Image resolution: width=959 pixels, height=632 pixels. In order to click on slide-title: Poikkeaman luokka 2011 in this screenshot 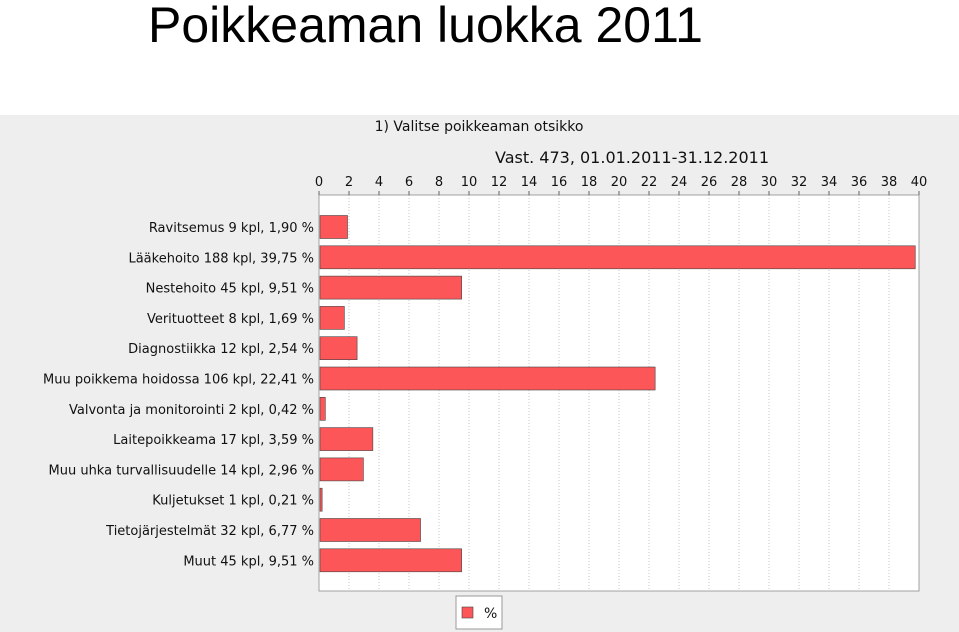, I will do `click(425, 26)`.